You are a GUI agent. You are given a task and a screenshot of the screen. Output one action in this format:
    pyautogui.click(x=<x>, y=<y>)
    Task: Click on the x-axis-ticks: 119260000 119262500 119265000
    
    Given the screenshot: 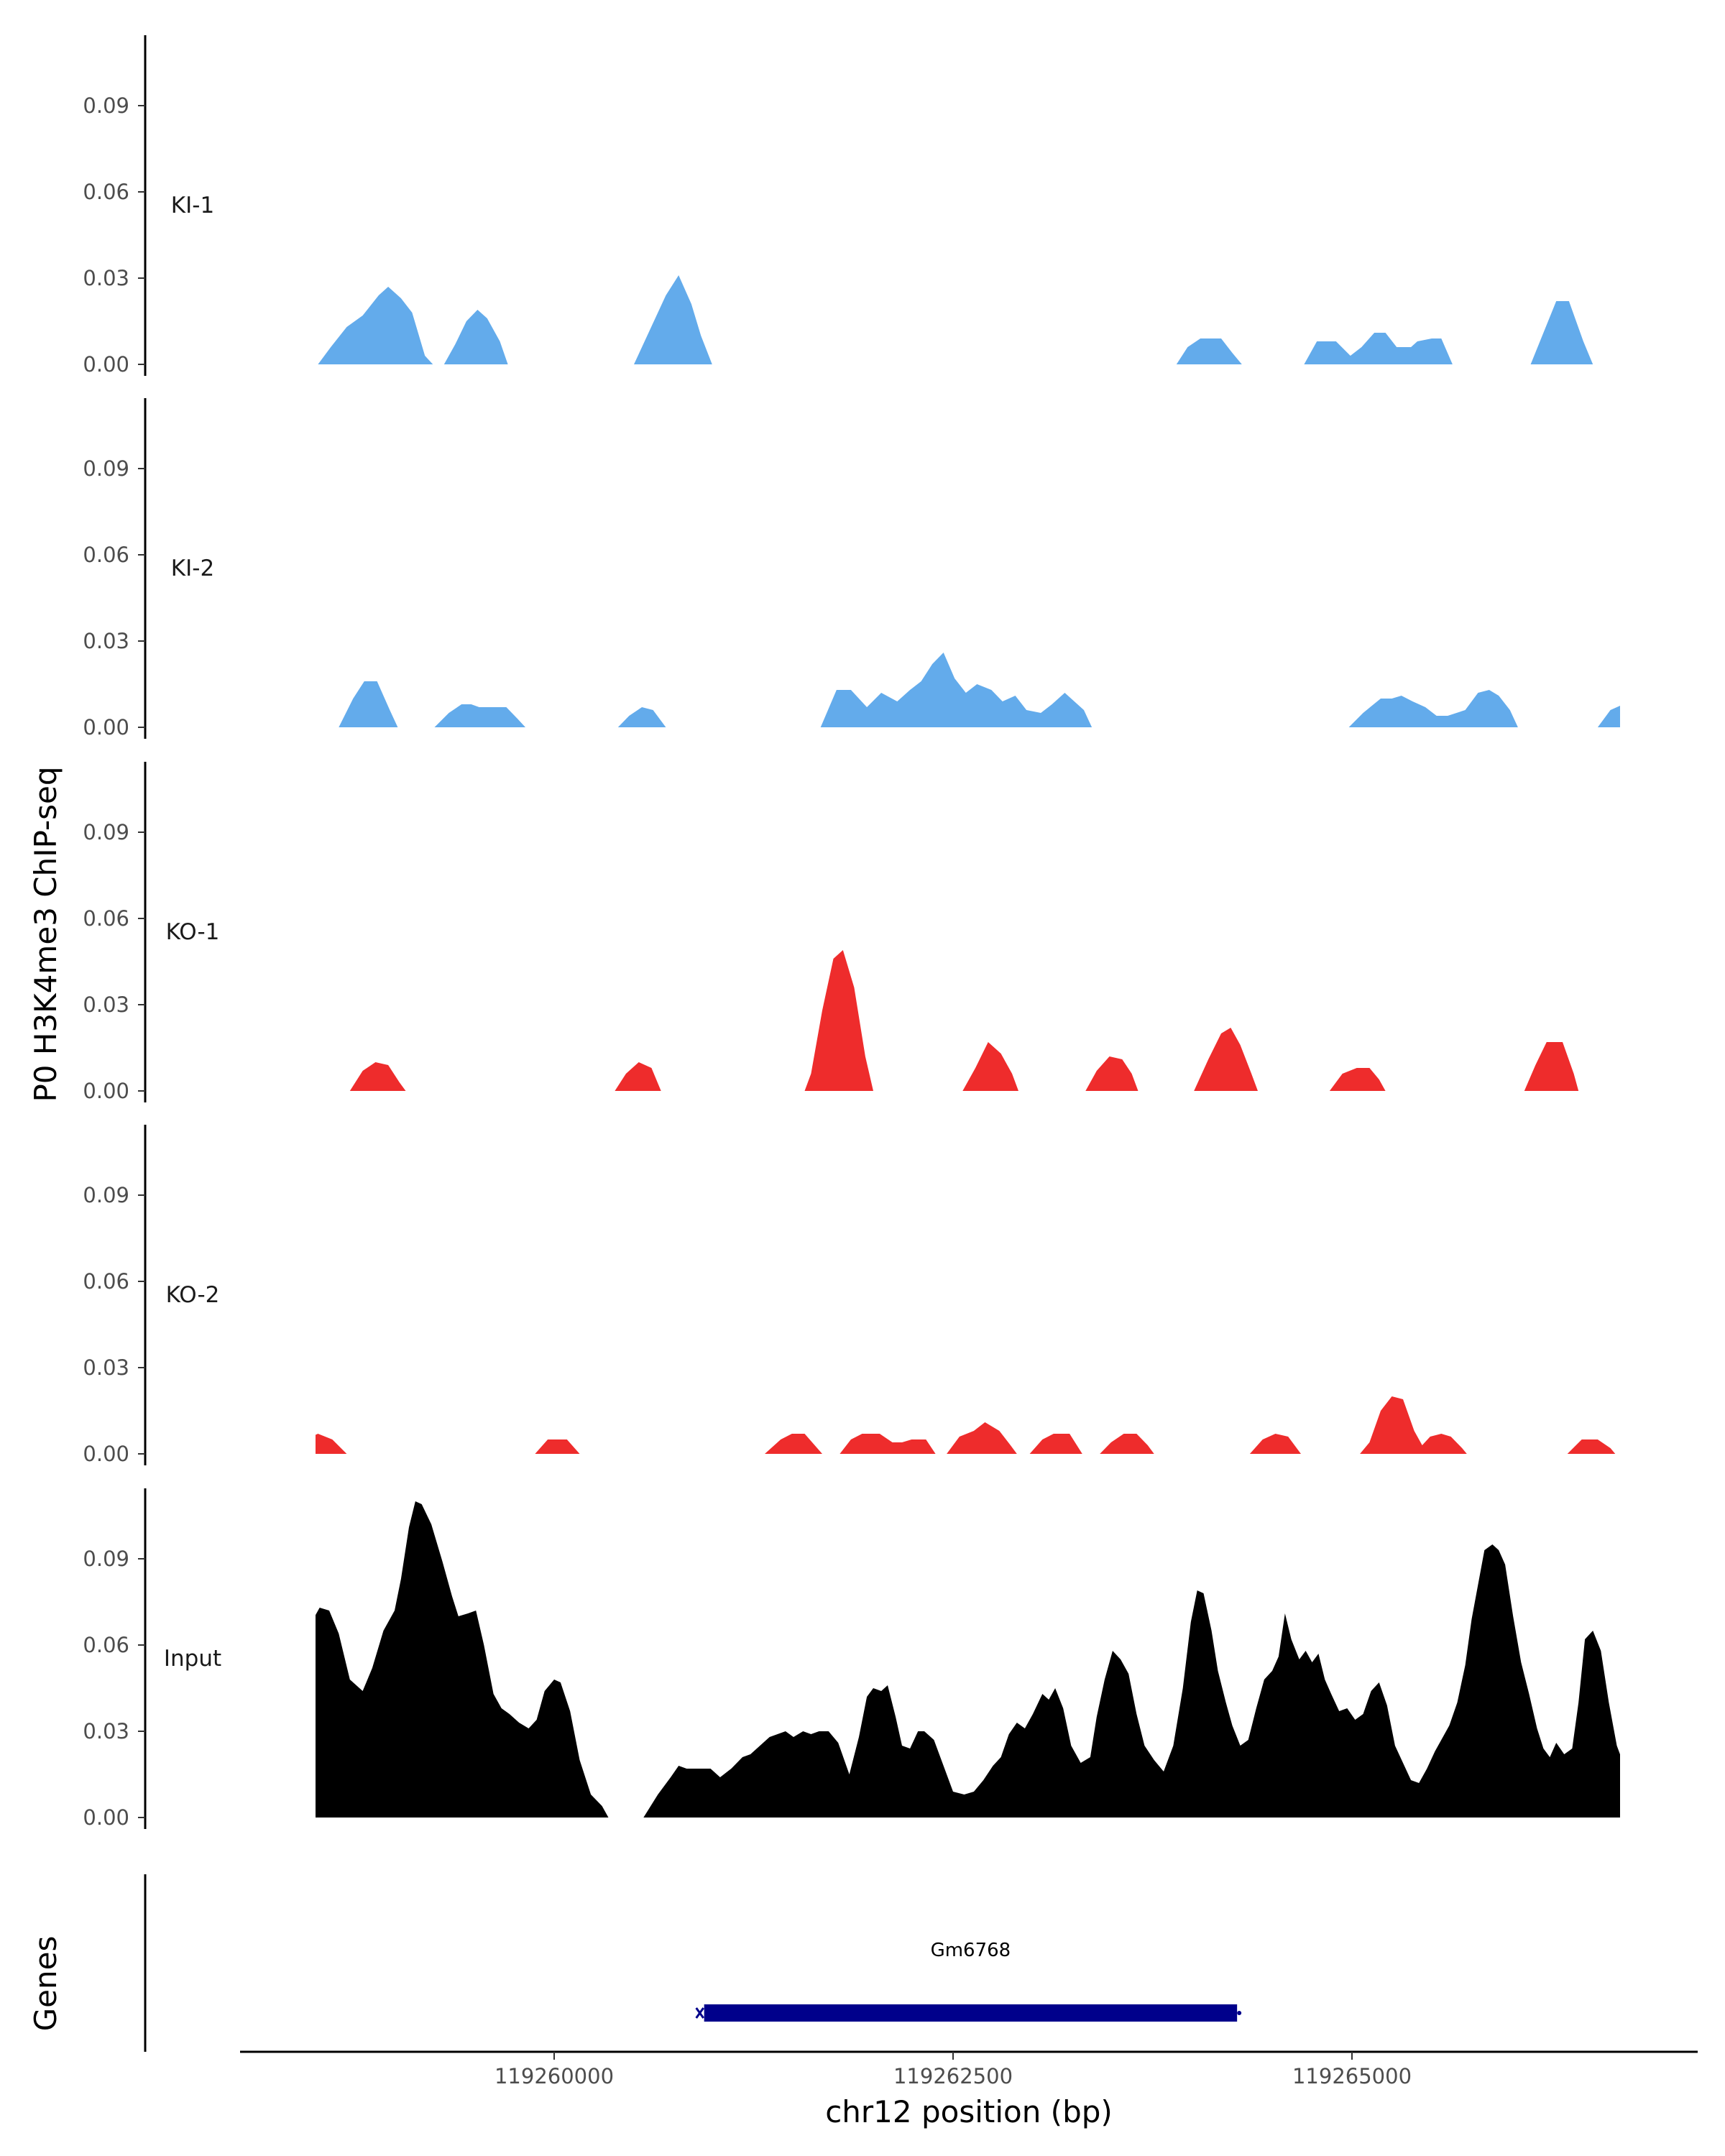 What is the action you would take?
    pyautogui.click(x=953, y=2070)
    